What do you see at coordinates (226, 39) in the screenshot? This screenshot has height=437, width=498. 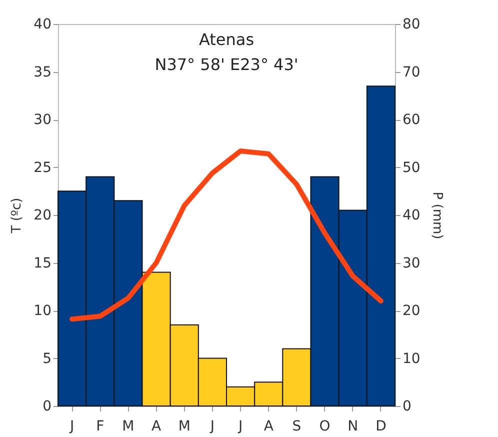 I see `chart-title: Atenas` at bounding box center [226, 39].